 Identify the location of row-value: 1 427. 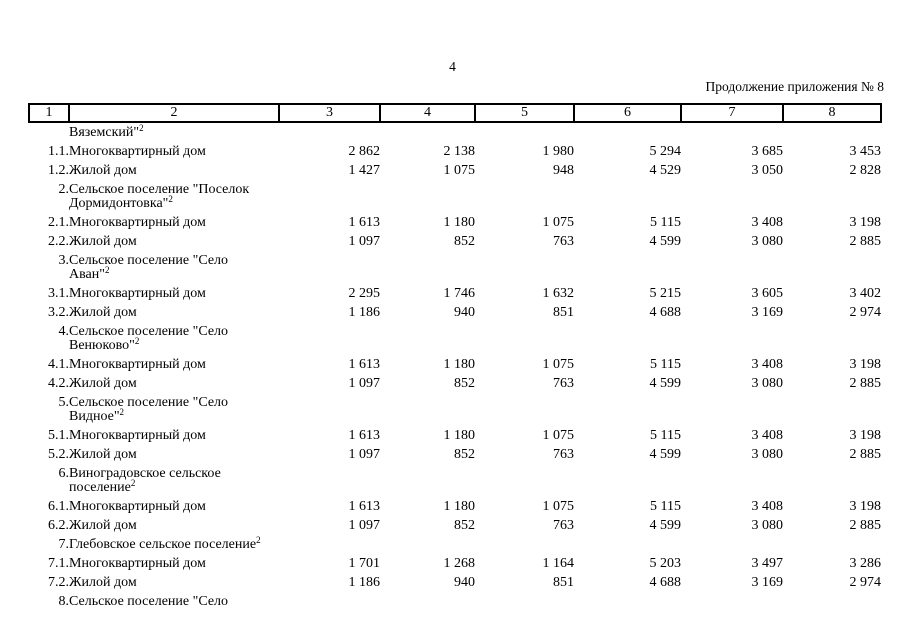
(364, 170).